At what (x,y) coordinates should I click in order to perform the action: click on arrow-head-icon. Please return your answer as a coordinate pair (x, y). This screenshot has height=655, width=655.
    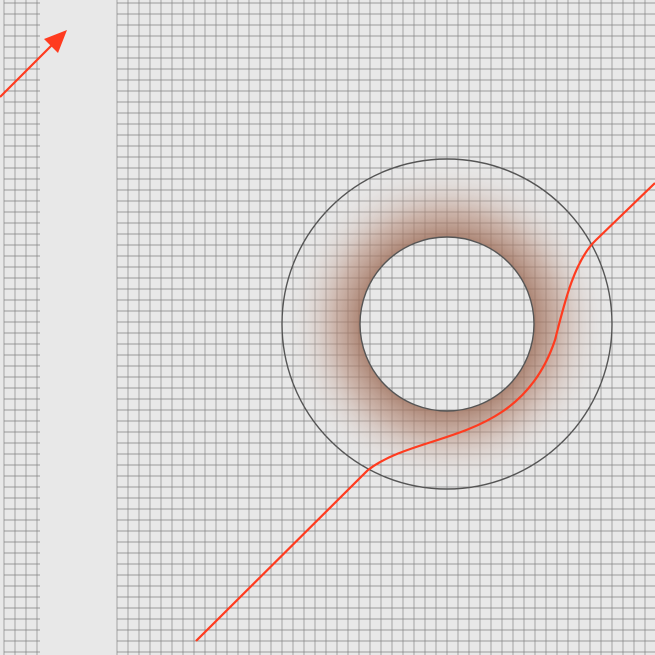
    Looking at the image, I should click on (55, 41).